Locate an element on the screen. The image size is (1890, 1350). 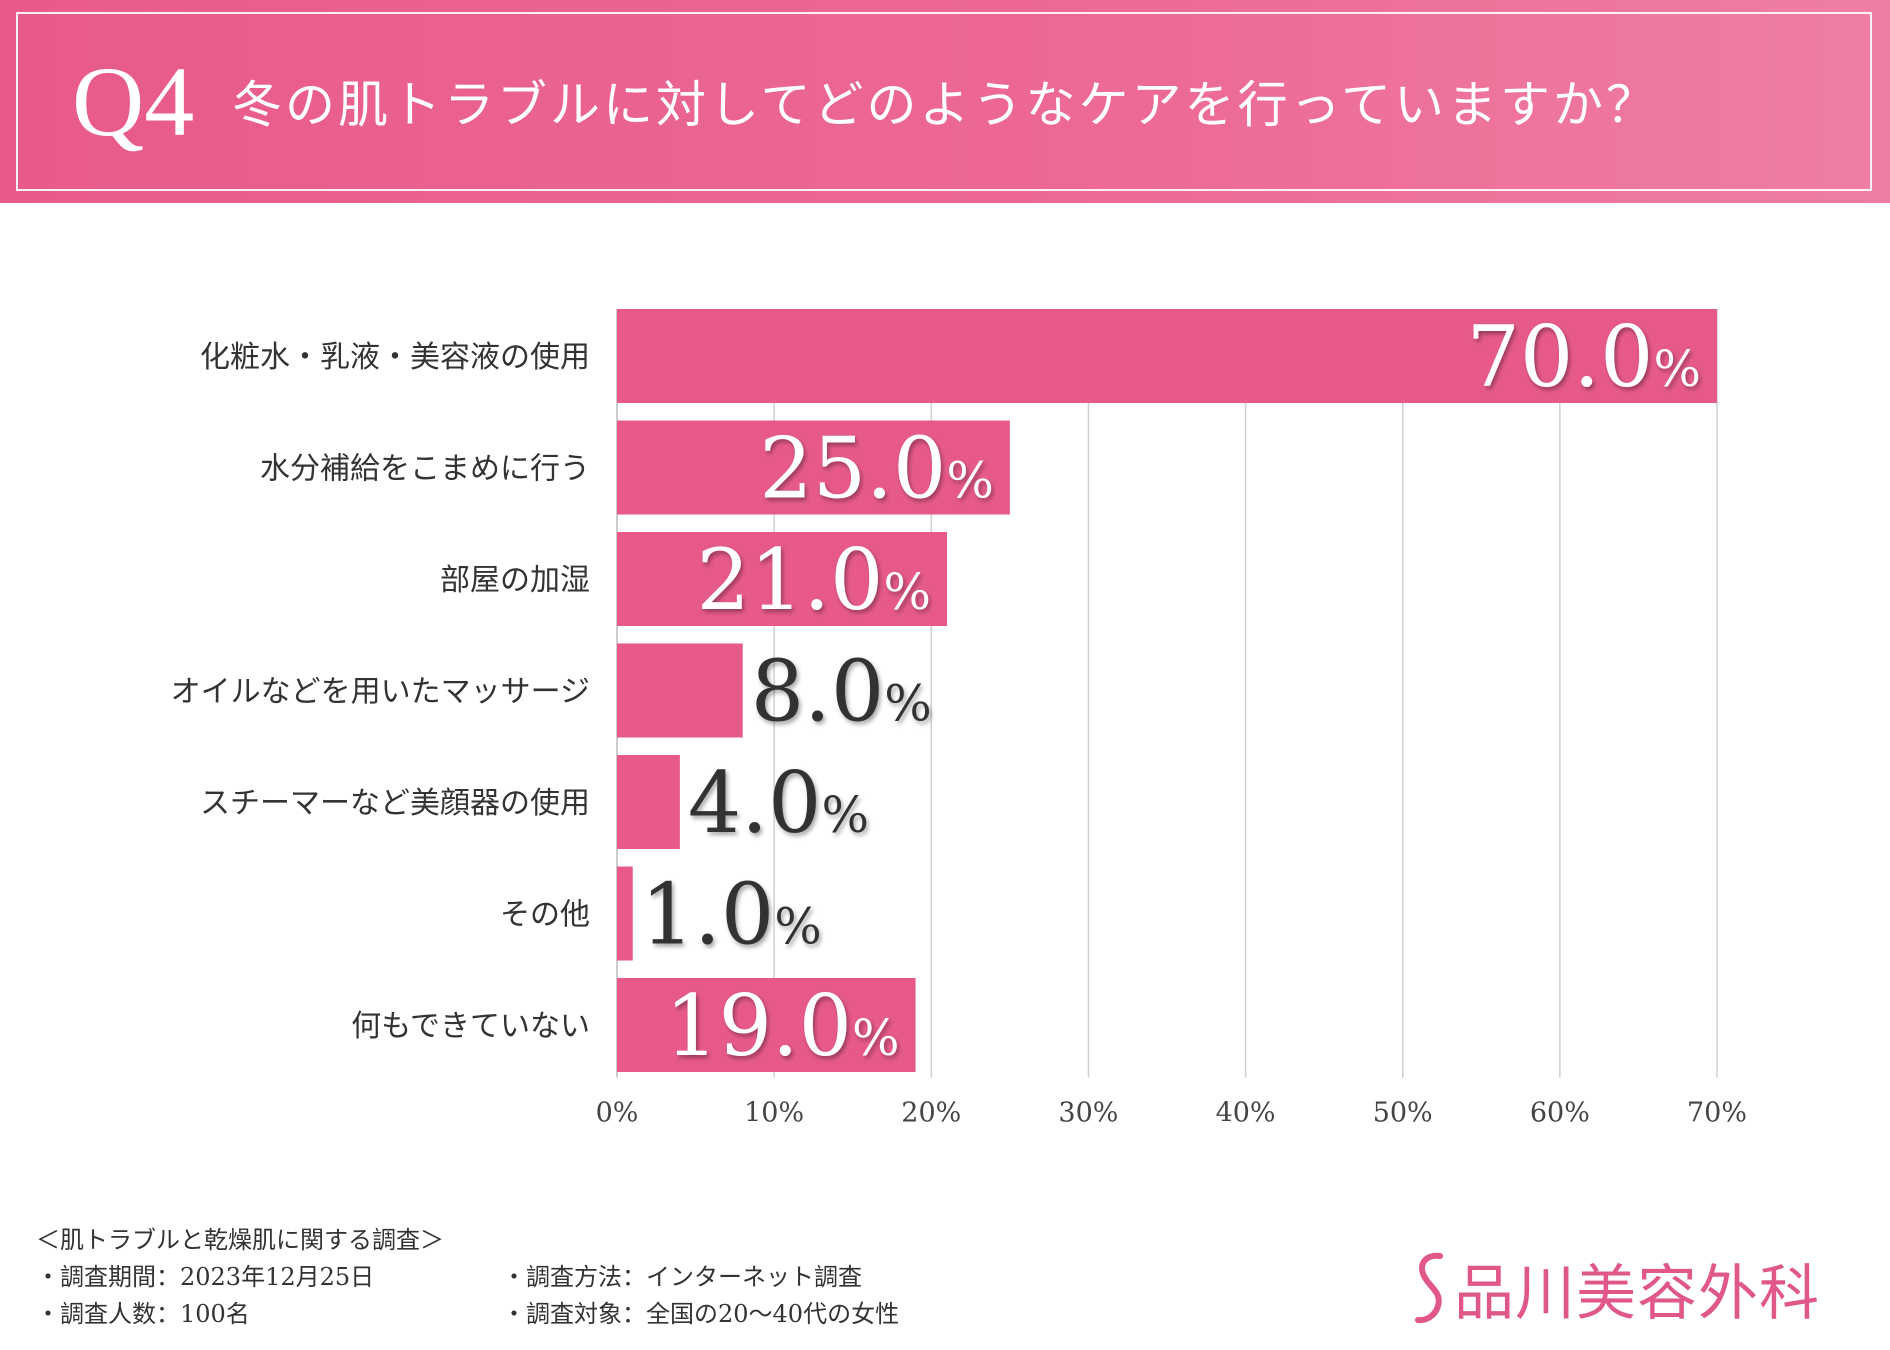
survey-title: ＜肌トラブルと乾燥肌に関する調査＞ is located at coordinates (240, 1240).